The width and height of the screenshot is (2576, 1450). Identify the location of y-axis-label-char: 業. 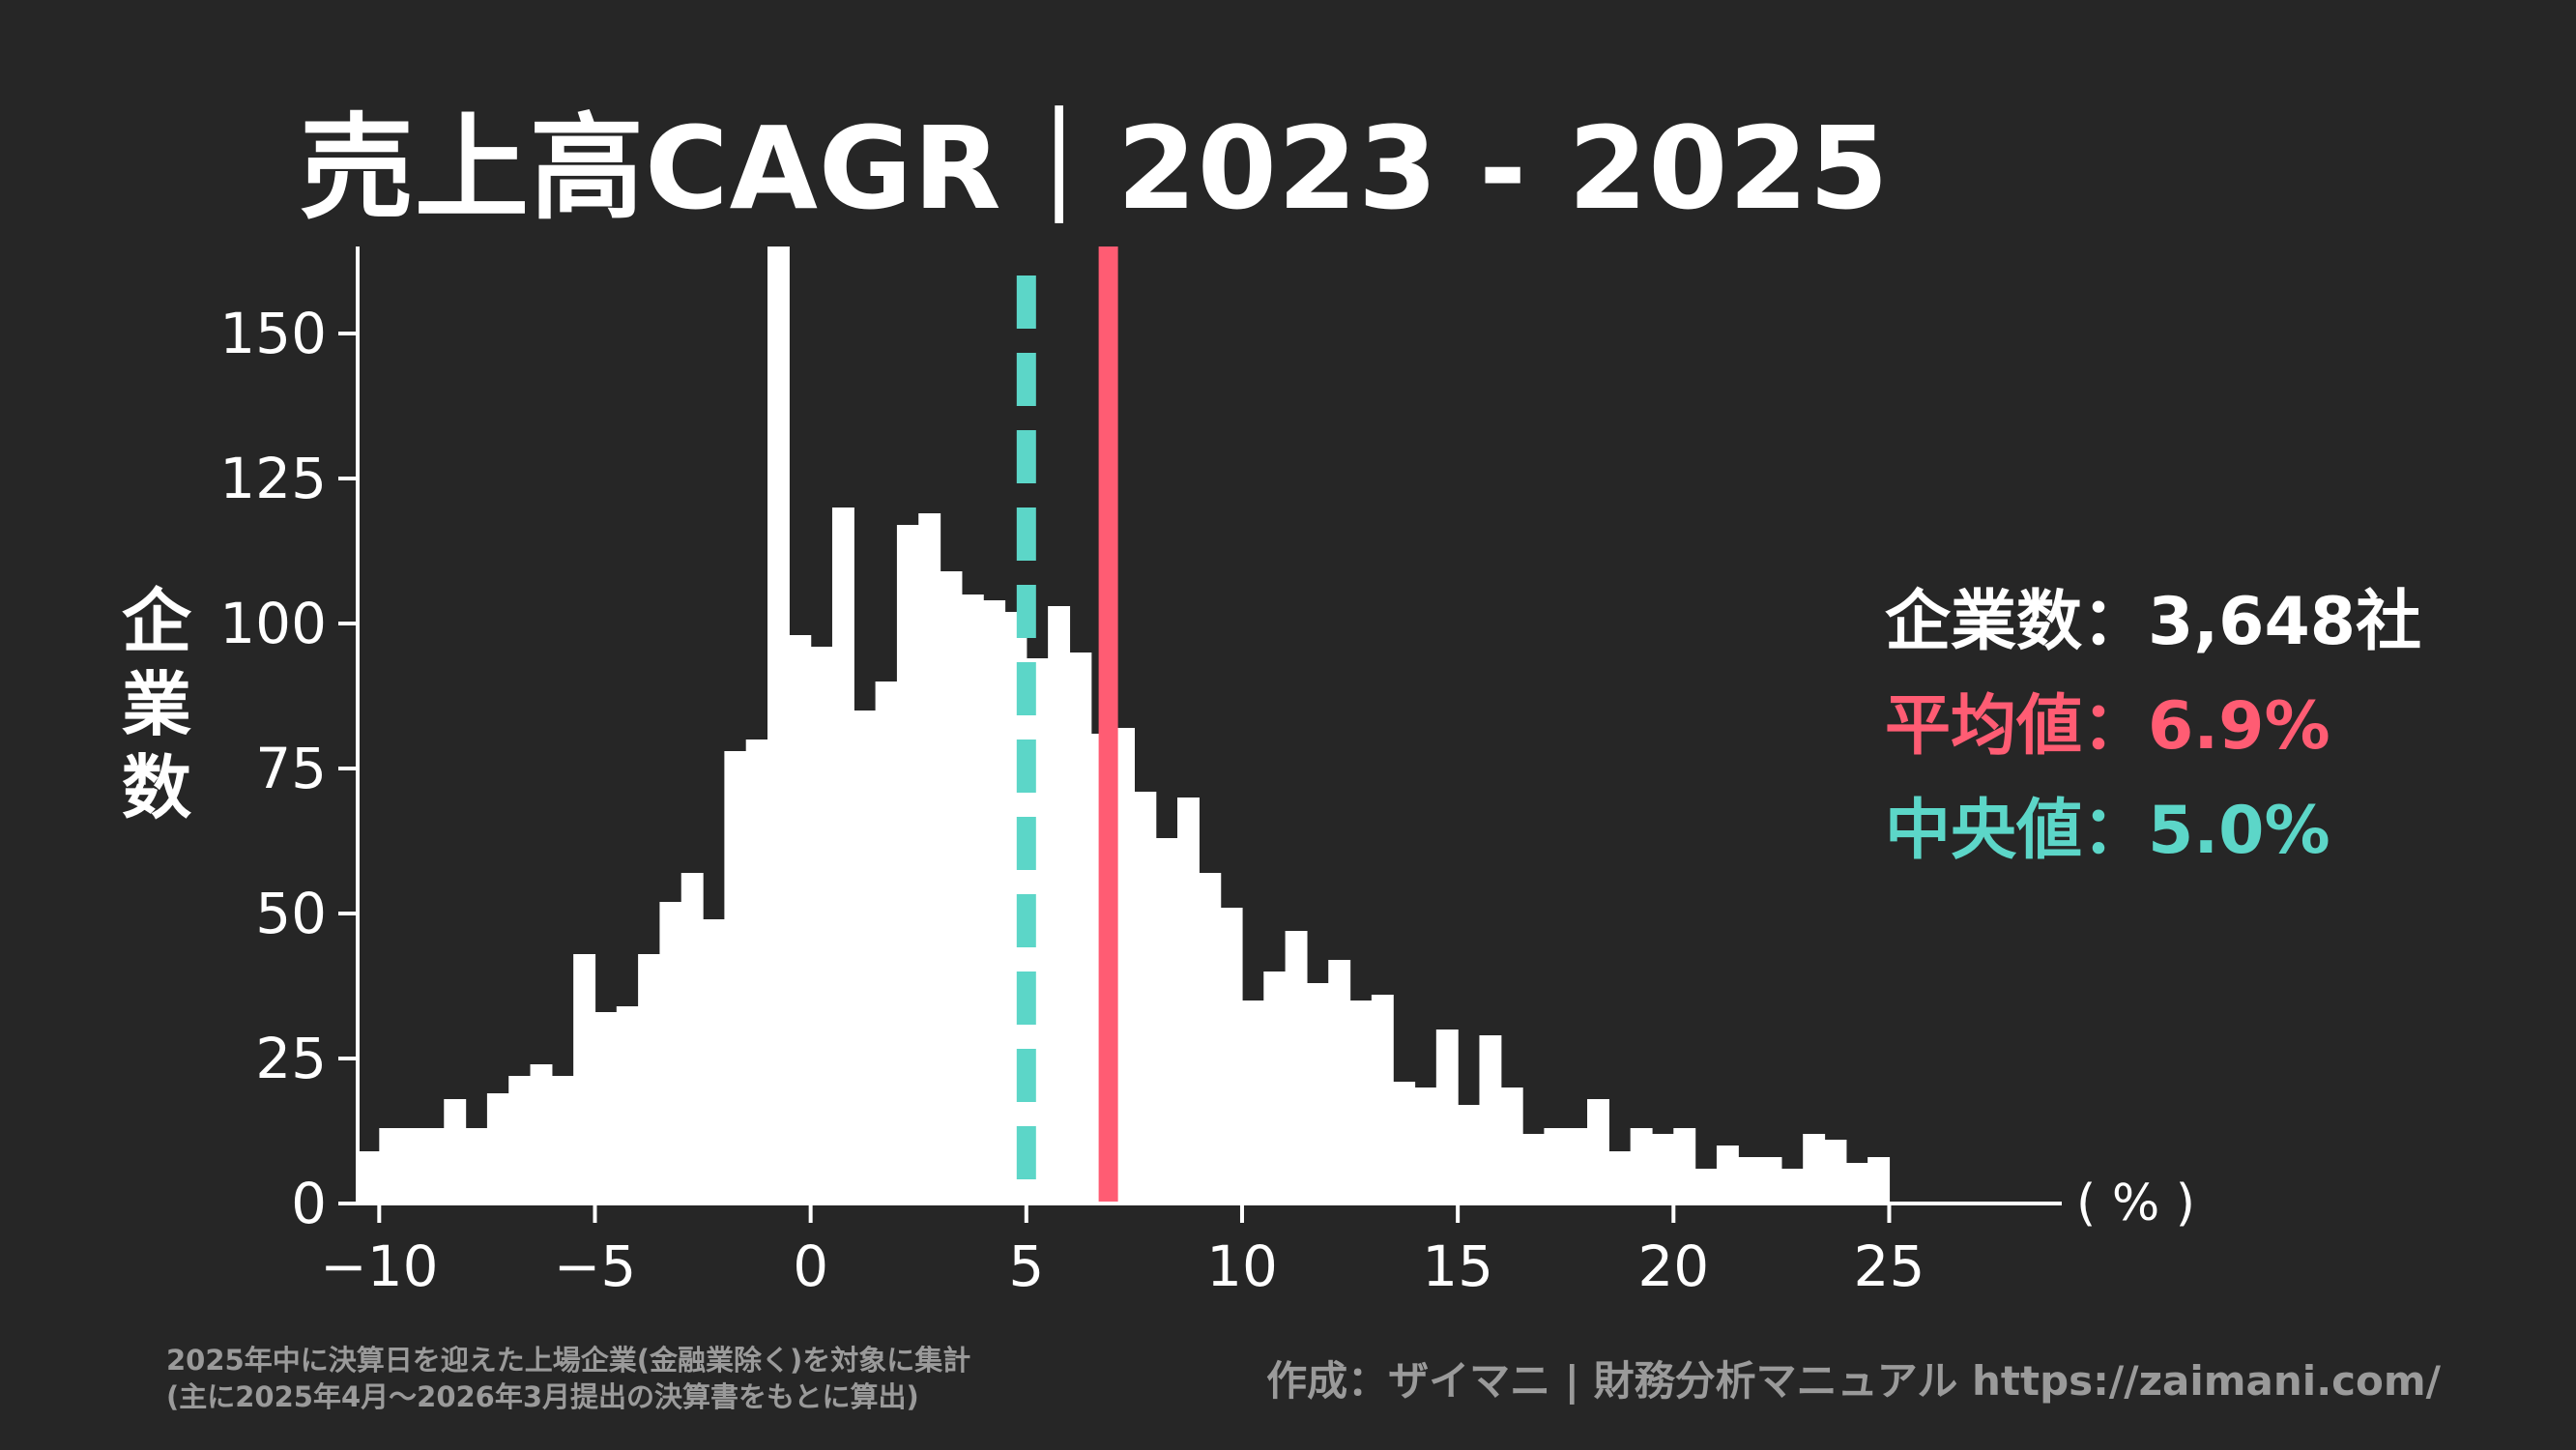
(156, 705).